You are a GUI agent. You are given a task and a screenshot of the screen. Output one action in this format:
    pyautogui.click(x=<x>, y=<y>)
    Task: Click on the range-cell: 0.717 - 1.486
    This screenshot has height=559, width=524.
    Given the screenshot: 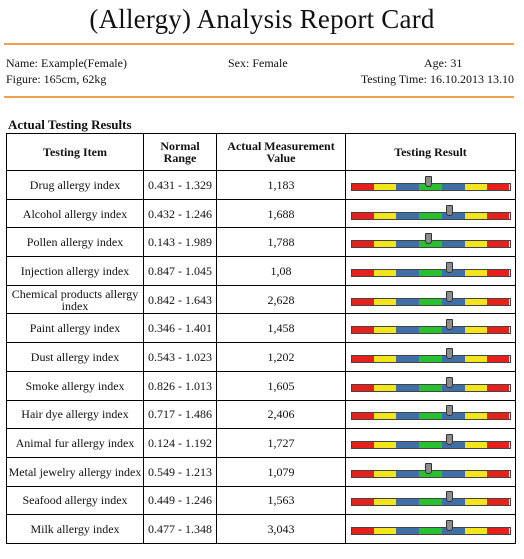 What is the action you would take?
    pyautogui.click(x=180, y=414)
    